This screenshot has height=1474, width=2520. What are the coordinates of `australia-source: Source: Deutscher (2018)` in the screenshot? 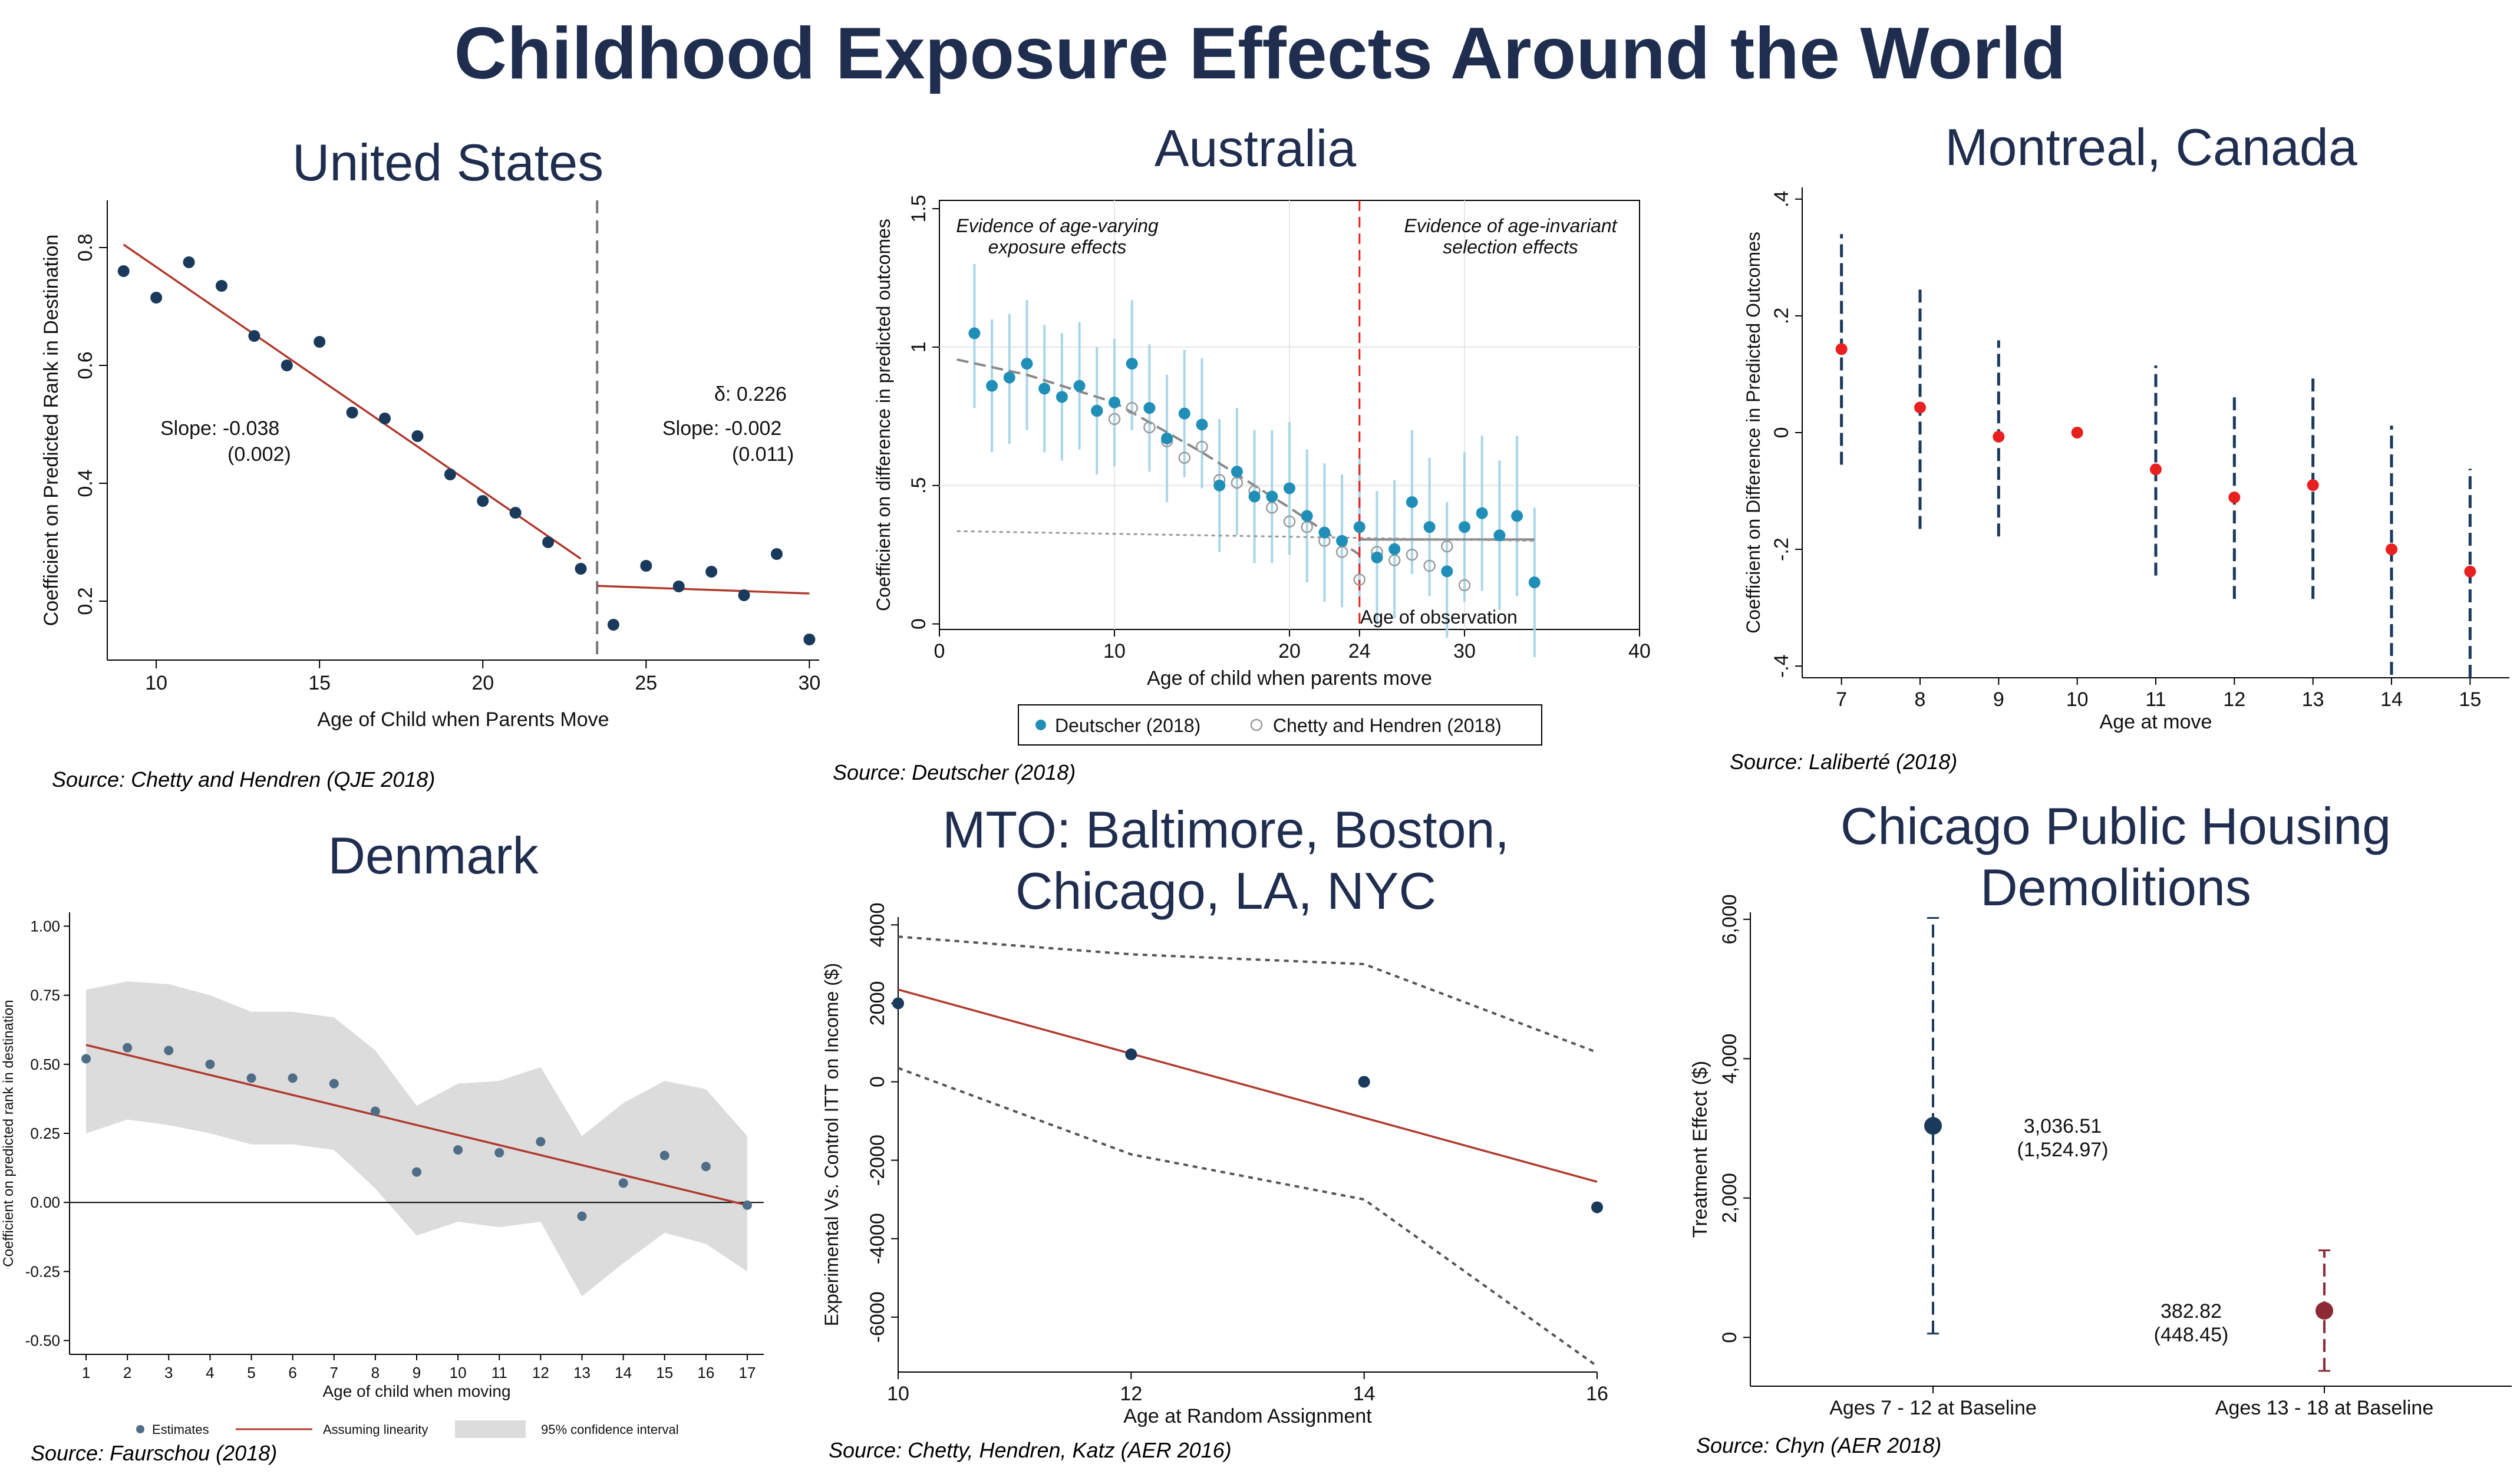 It's located at (954, 772).